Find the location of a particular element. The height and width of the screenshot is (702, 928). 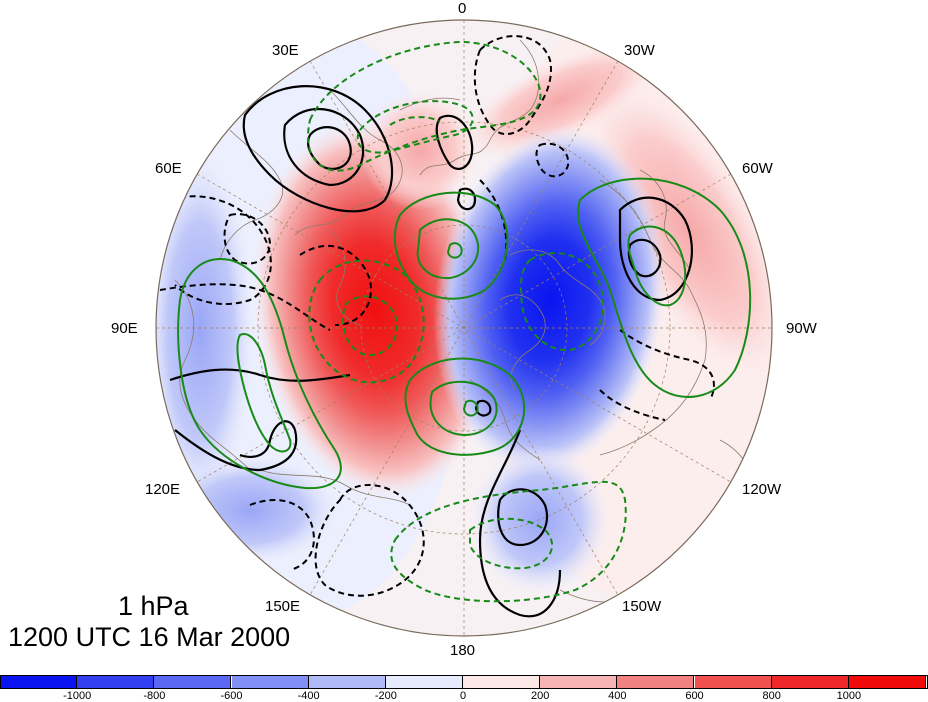

colorbar is located at coordinates (464, 681).